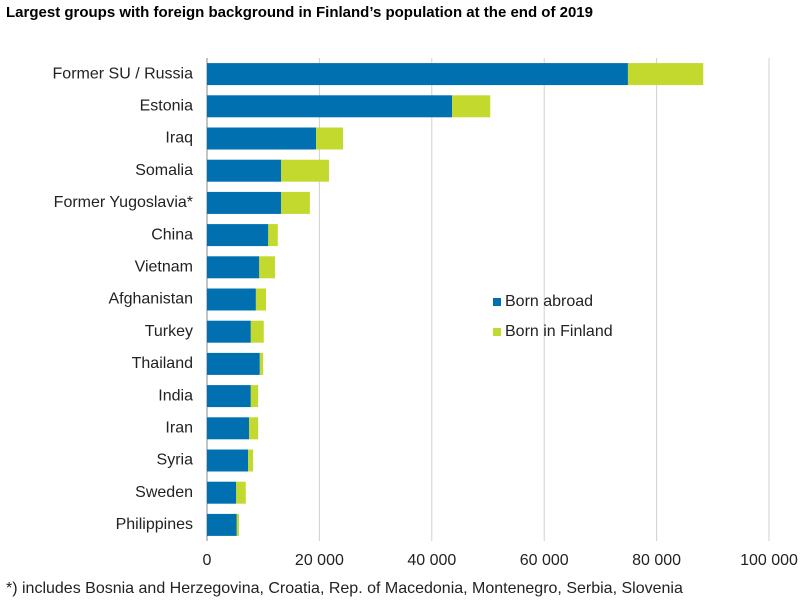 The height and width of the screenshot is (603, 810). I want to click on x-tick-label: 20 000, so click(319, 560).